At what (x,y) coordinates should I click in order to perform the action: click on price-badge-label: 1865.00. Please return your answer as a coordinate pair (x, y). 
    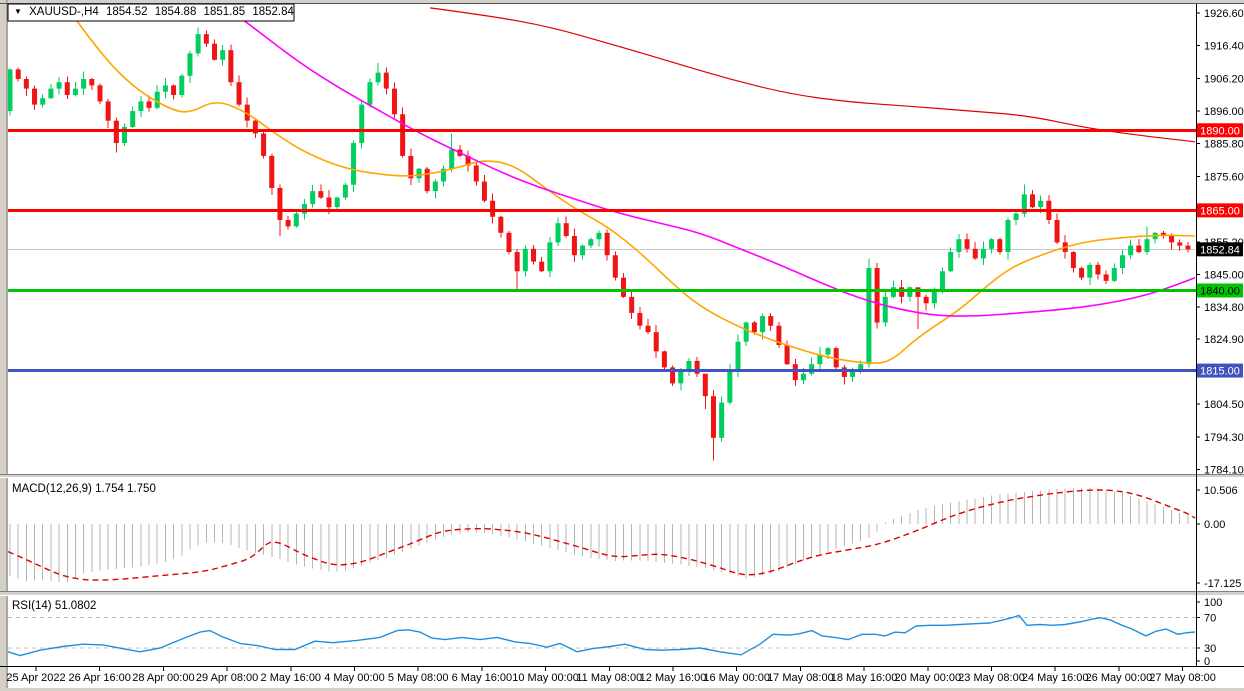
    Looking at the image, I should click on (1220, 211).